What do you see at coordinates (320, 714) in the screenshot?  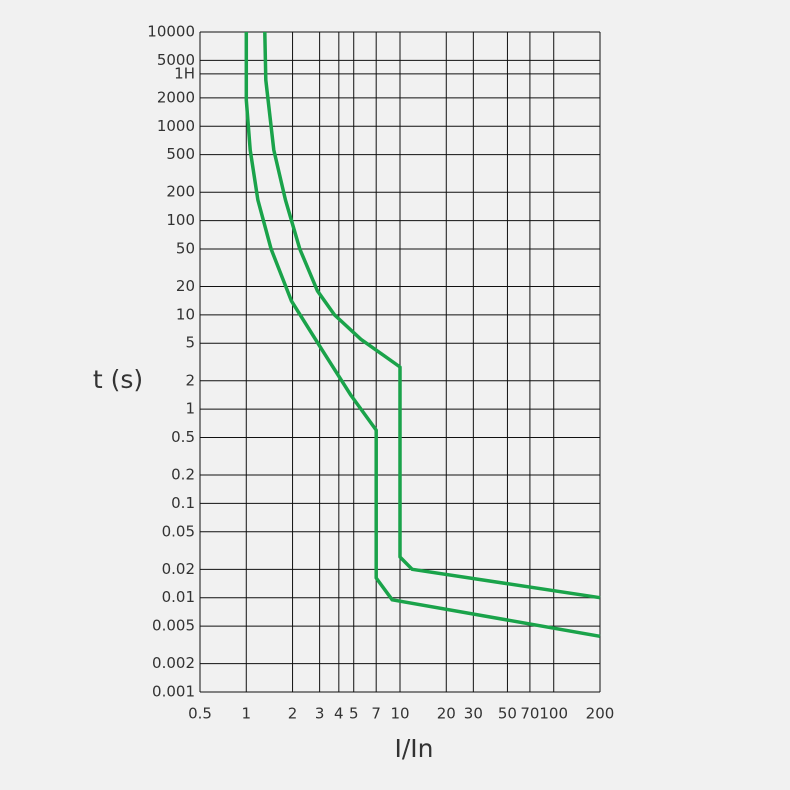 I see `x-tick-label: 3` at bounding box center [320, 714].